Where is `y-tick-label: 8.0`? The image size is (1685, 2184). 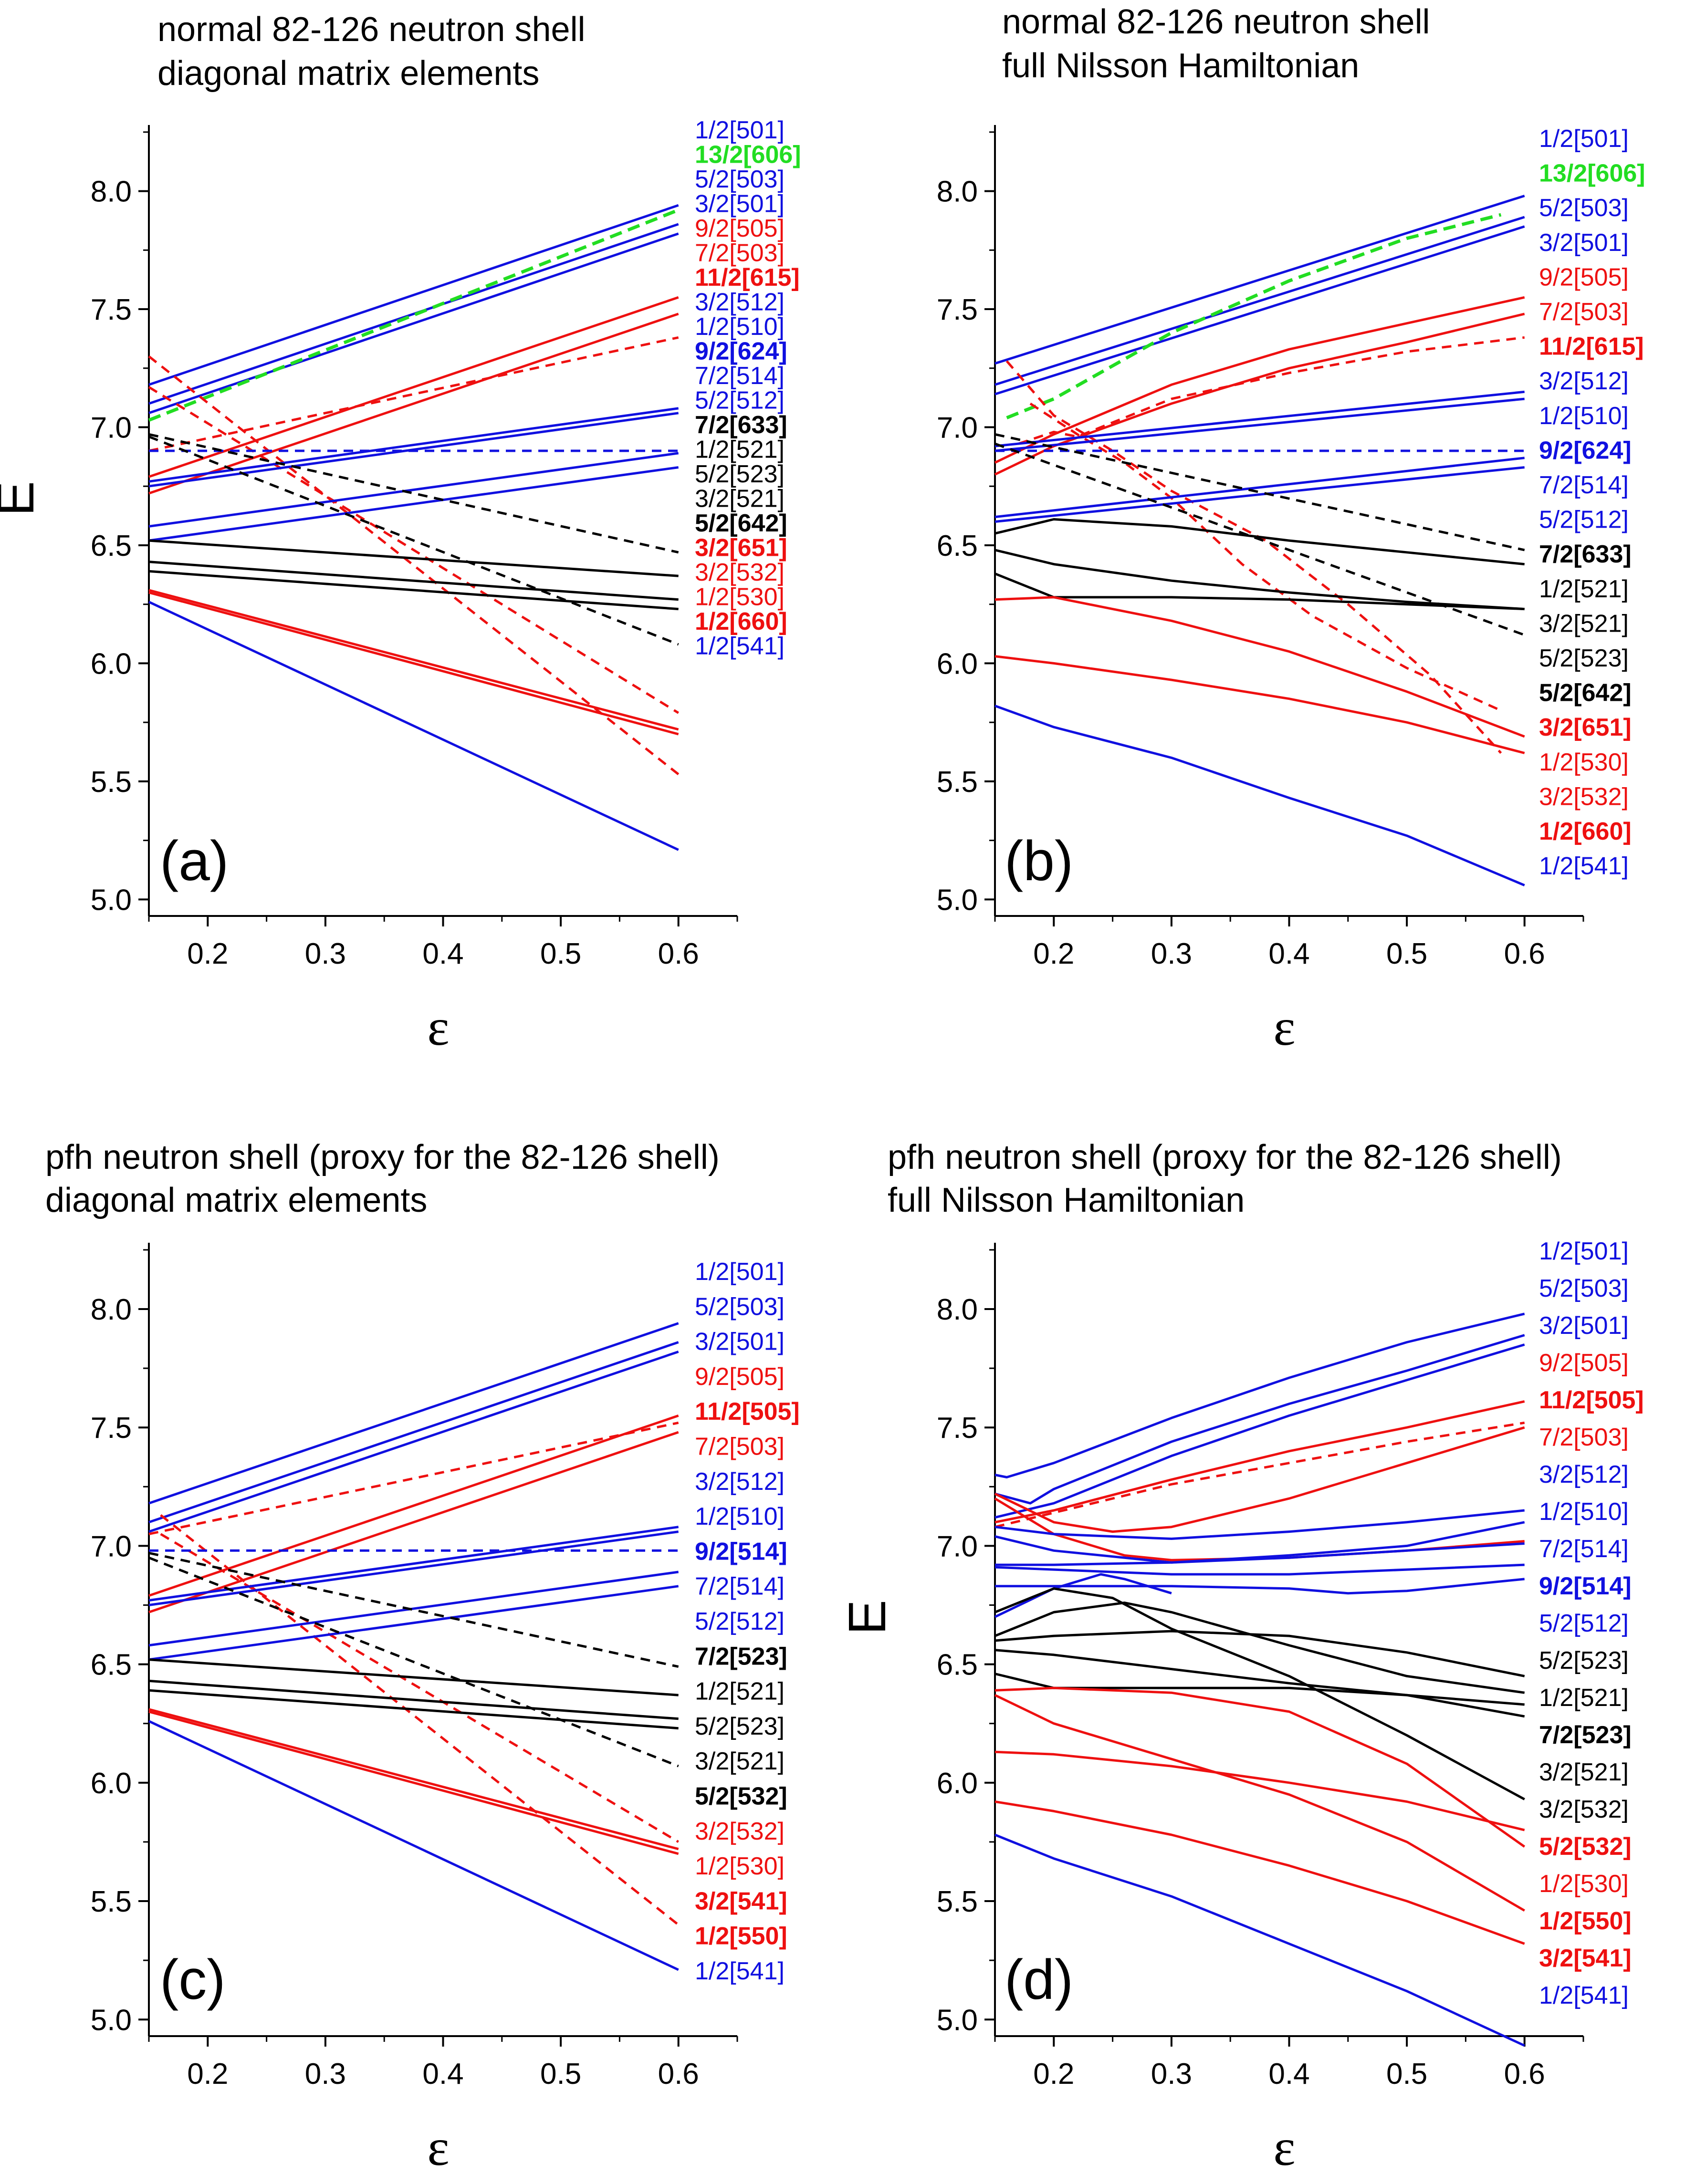 y-tick-label: 8.0 is located at coordinates (112, 192).